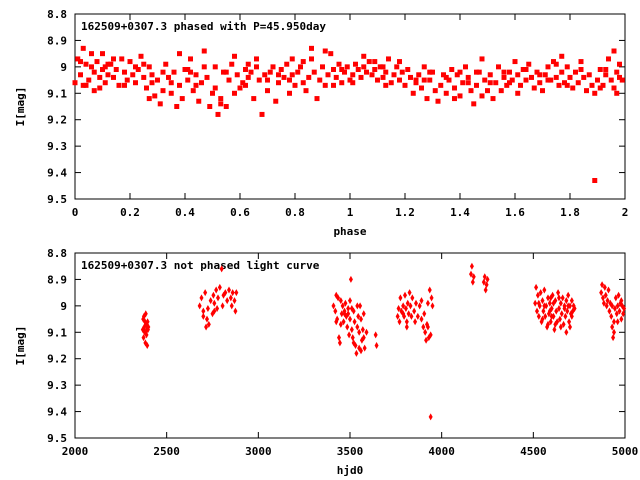 Image resolution: width=640 pixels, height=480 pixels. What do you see at coordinates (57, 93) in the screenshot?
I see `y-tick-label: 9.1` at bounding box center [57, 93].